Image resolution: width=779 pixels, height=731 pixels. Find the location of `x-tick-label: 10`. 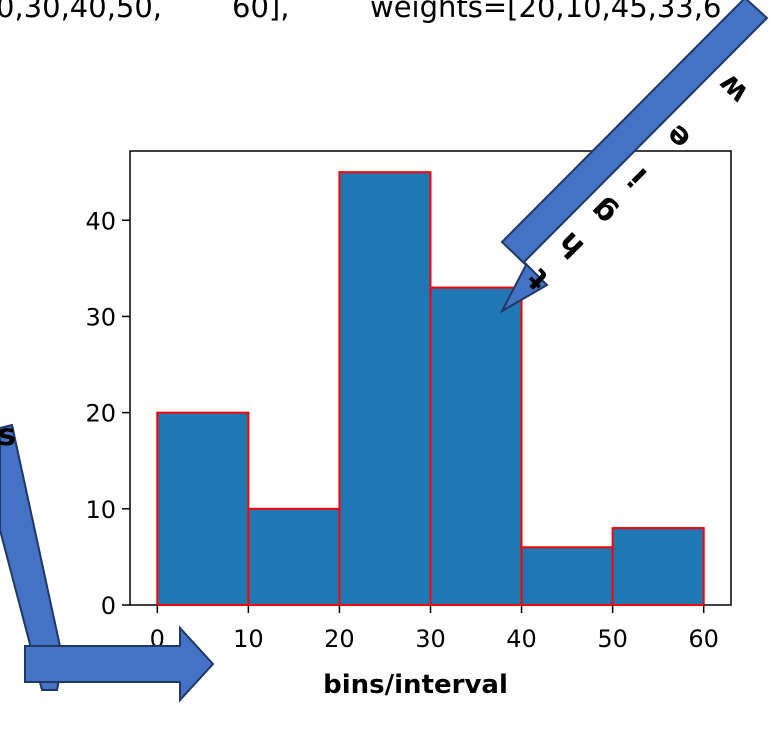

x-tick-label: 10 is located at coordinates (248, 639).